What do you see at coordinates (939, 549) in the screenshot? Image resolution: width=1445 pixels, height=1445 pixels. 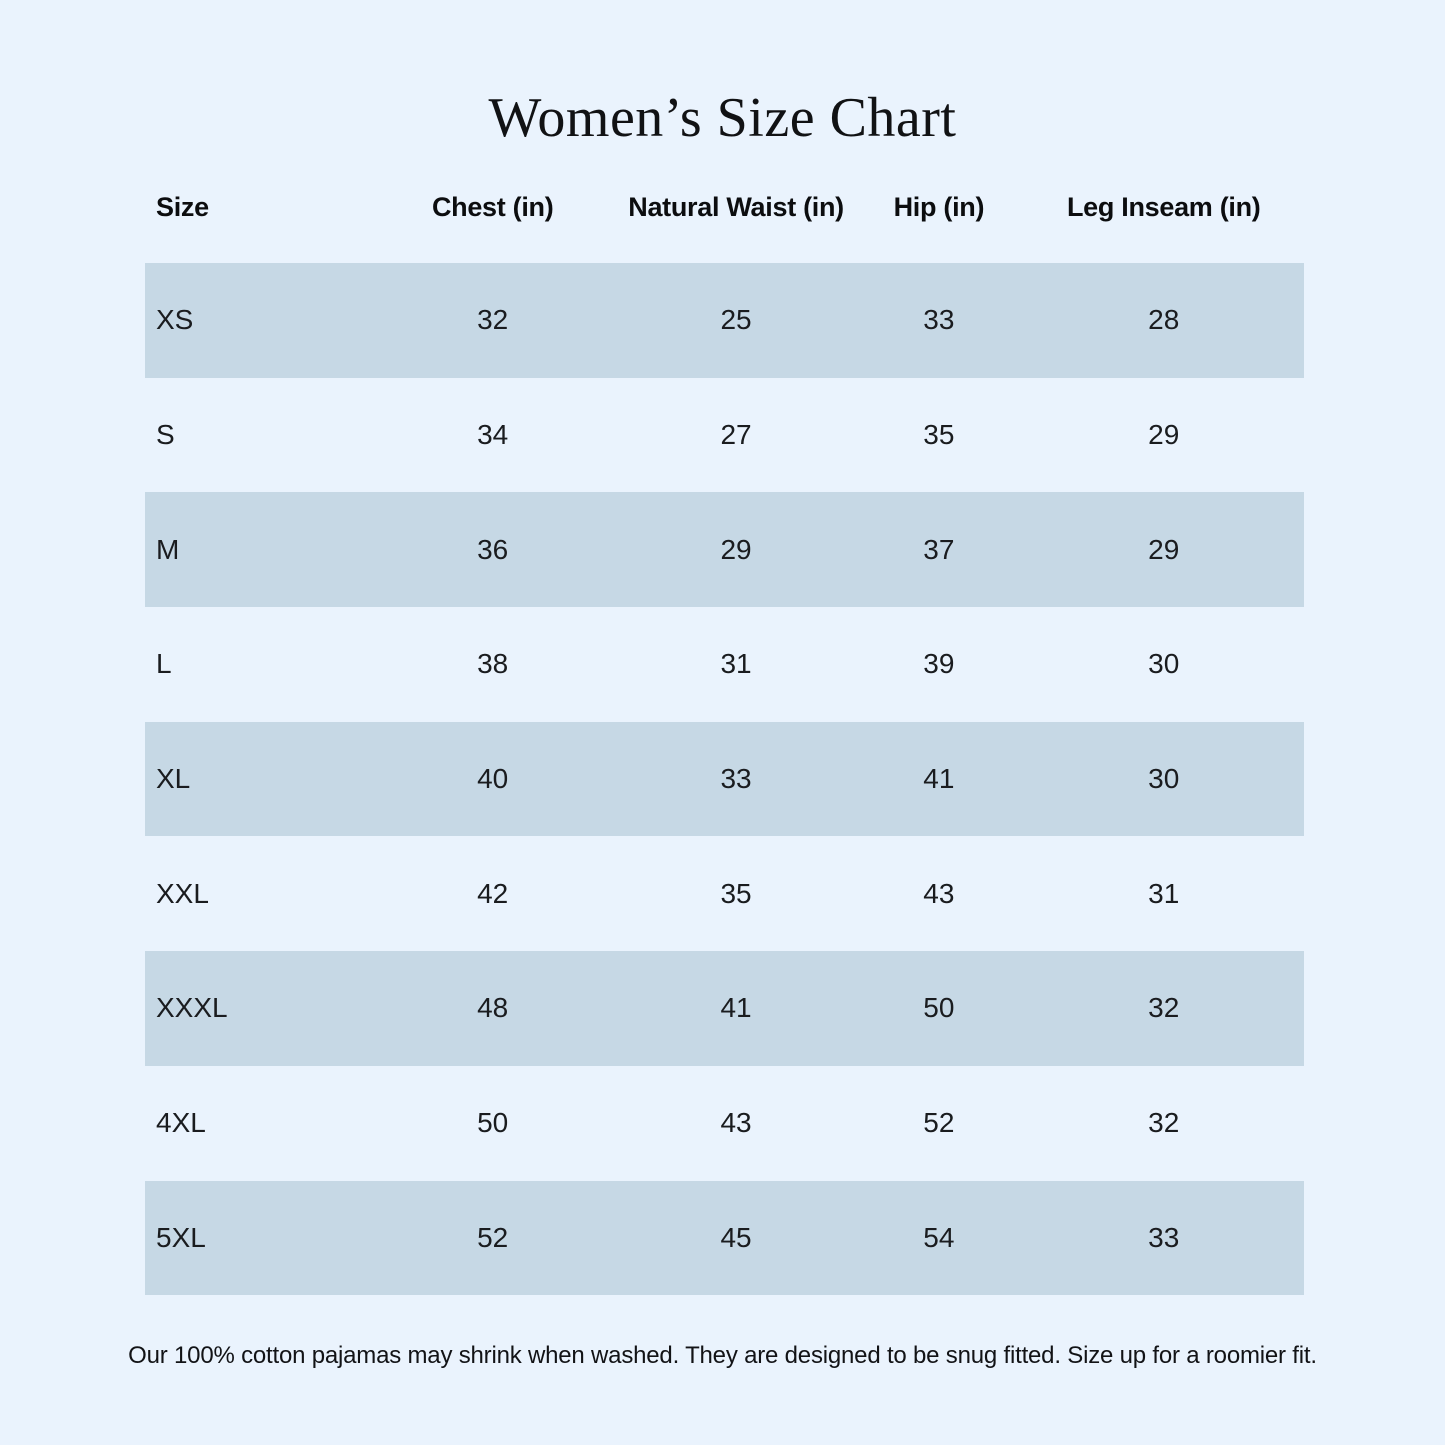 I see `value-cell: 37` at bounding box center [939, 549].